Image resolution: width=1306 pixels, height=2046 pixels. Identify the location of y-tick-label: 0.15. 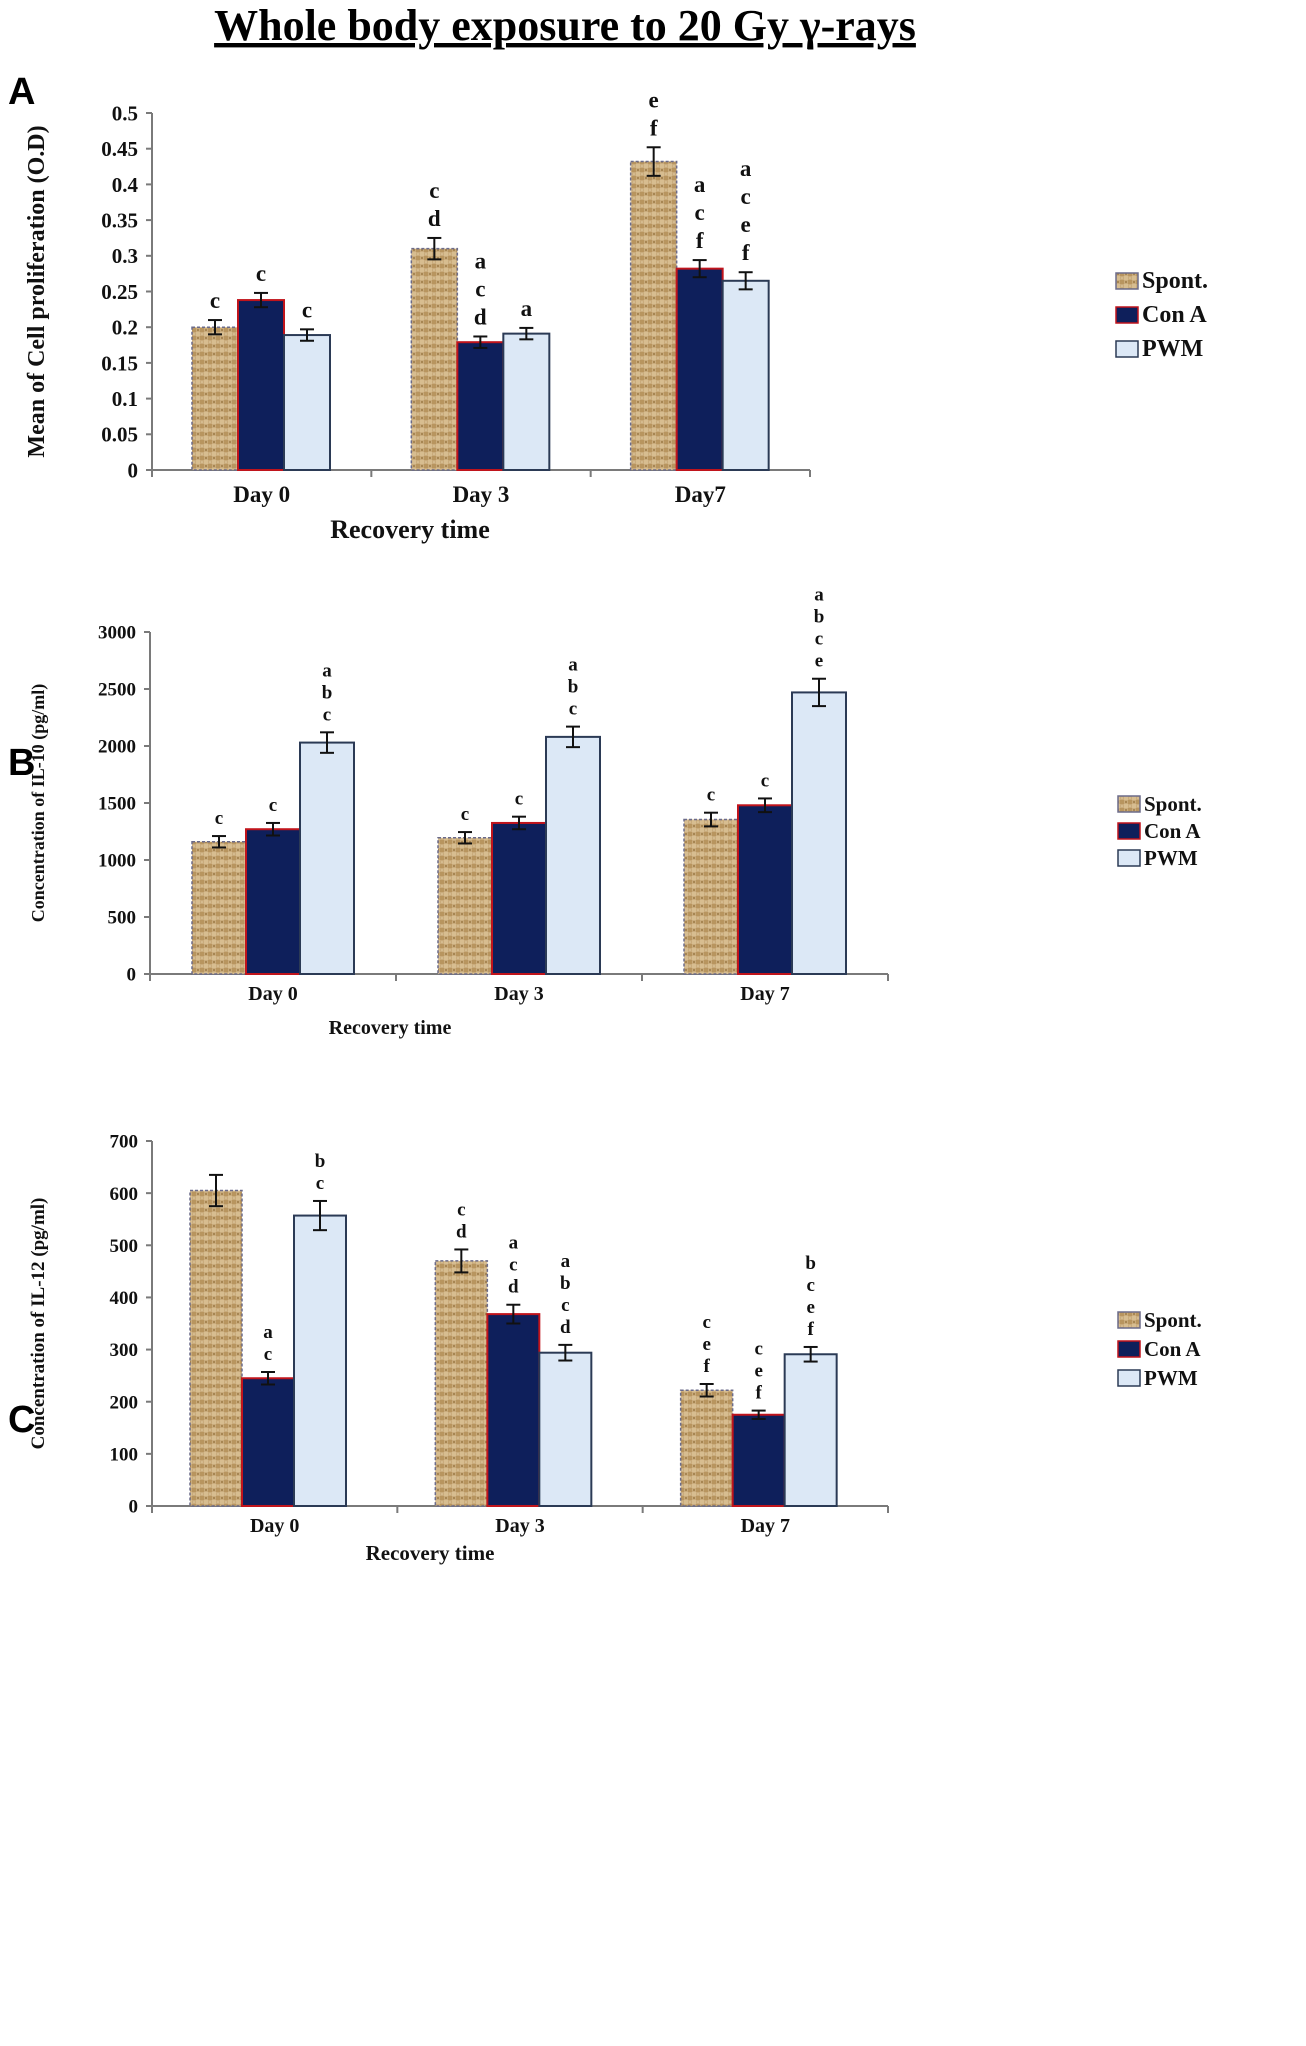
(119, 363).